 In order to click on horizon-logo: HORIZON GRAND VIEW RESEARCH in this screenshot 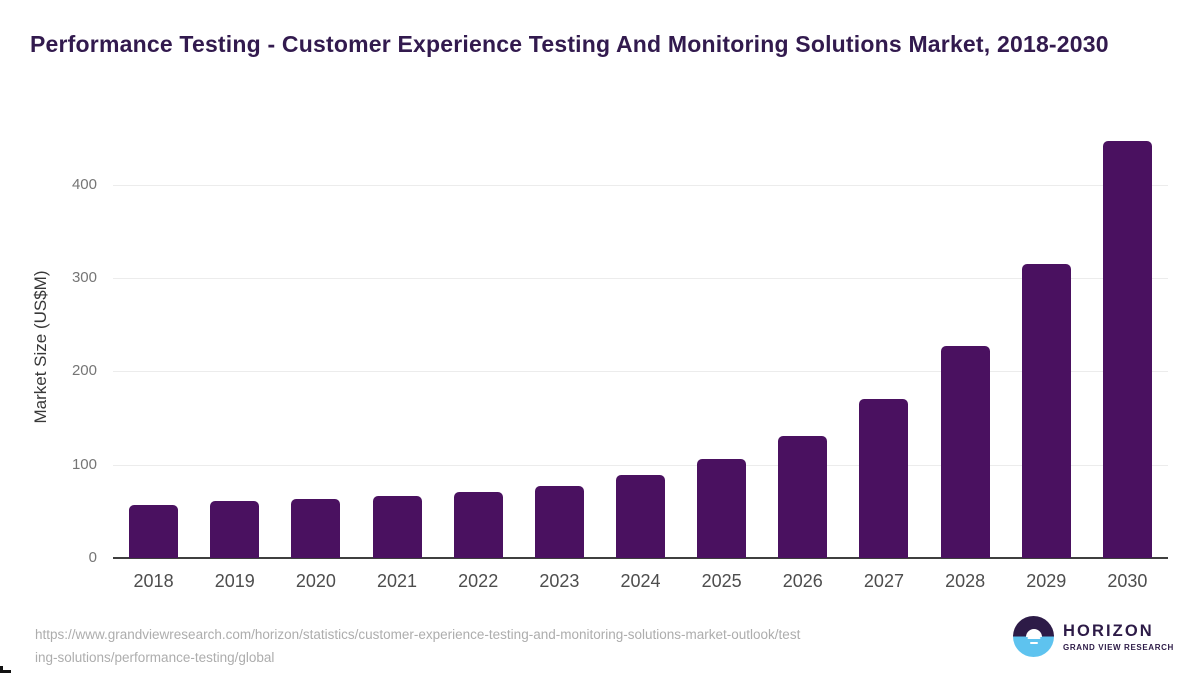, I will do `click(1093, 636)`.